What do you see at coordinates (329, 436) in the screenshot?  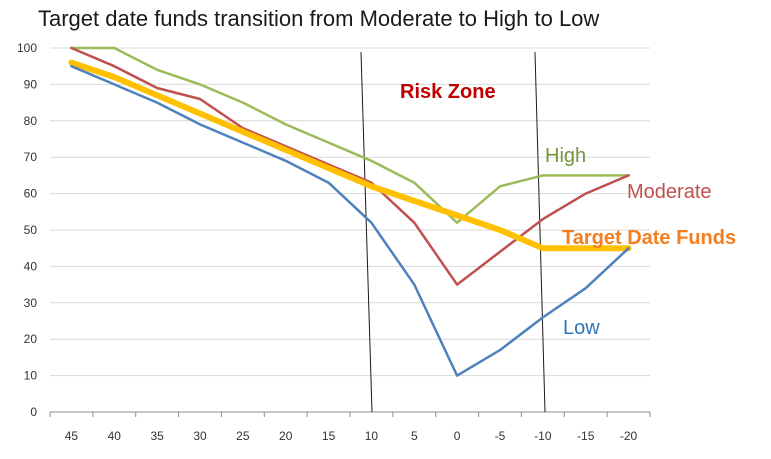 I see `x-tick-label: 15` at bounding box center [329, 436].